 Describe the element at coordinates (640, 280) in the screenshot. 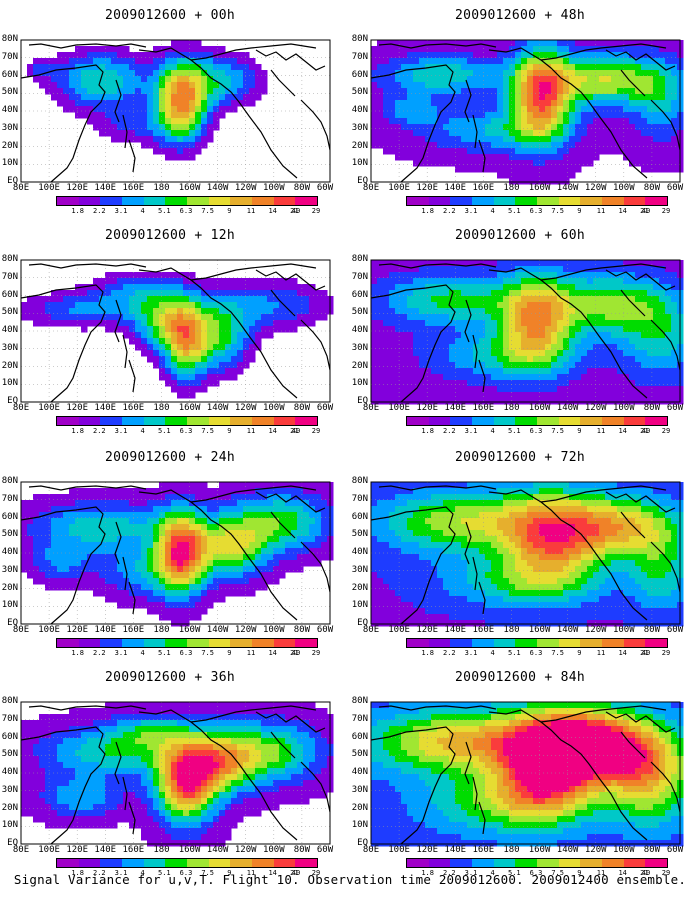

I see `coastline` at that location.